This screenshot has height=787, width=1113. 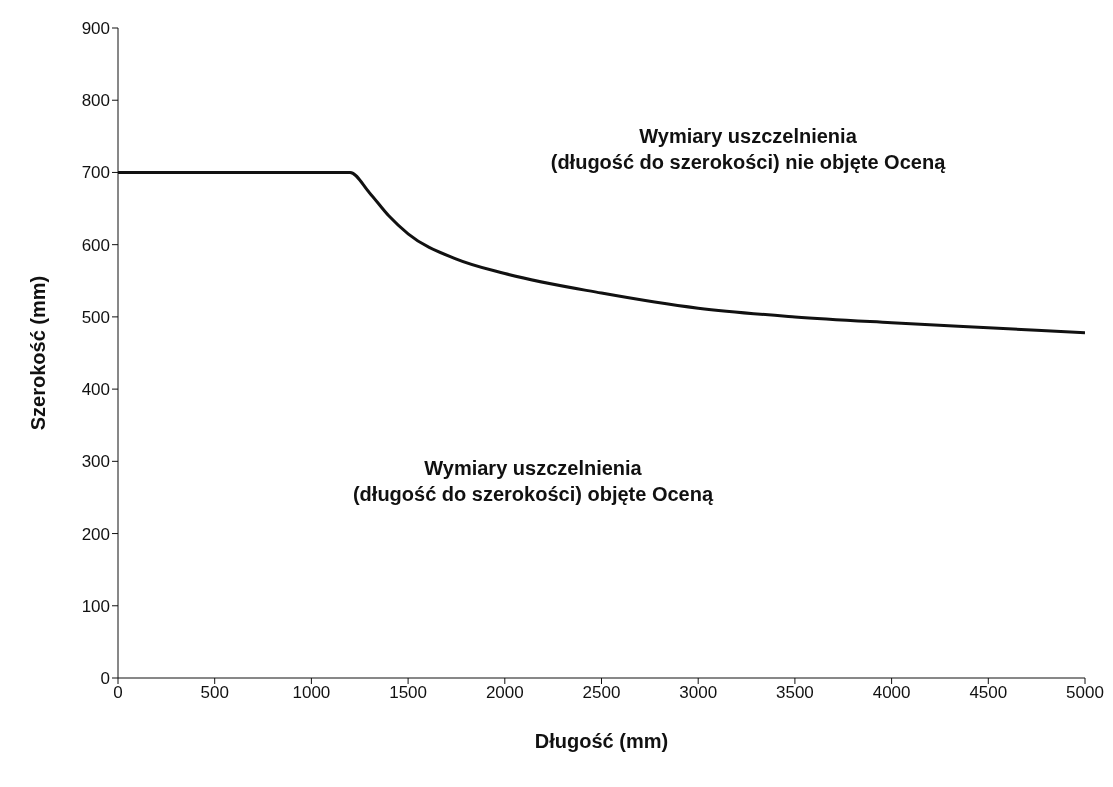 What do you see at coordinates (95, 173) in the screenshot?
I see `y-tick-label: 700` at bounding box center [95, 173].